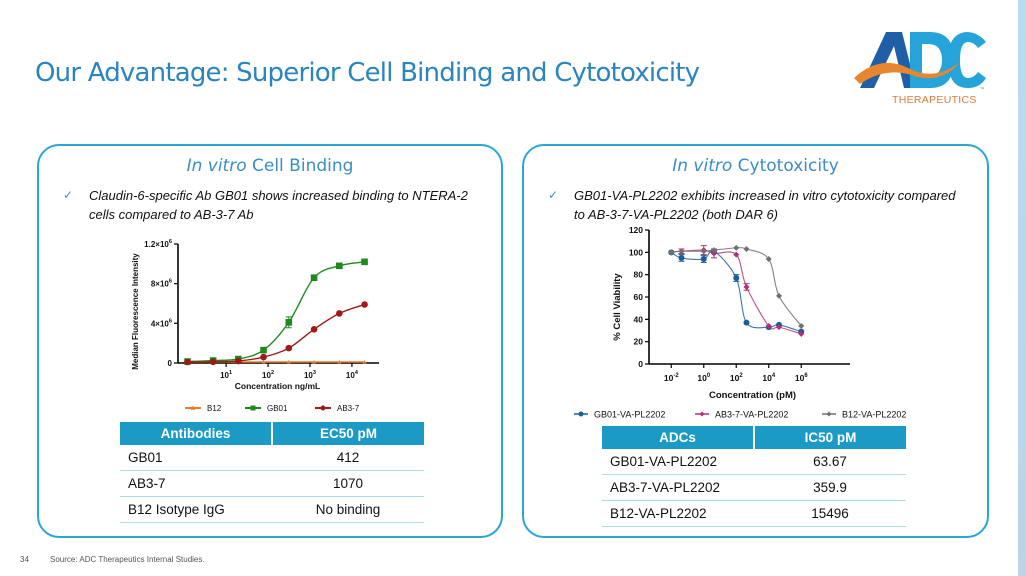 The height and width of the screenshot is (576, 1026). I want to click on cytotoxicity-panel-title: In vitro Cytotoxicity, so click(755, 166).